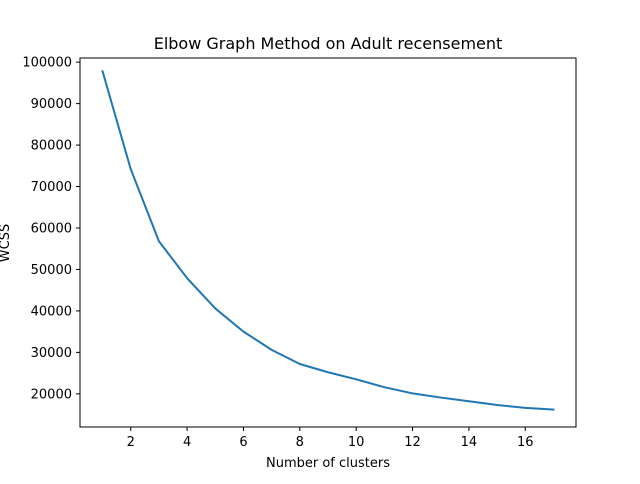 The image size is (640, 484). What do you see at coordinates (131, 442) in the screenshot?
I see `x-tick-label: 2` at bounding box center [131, 442].